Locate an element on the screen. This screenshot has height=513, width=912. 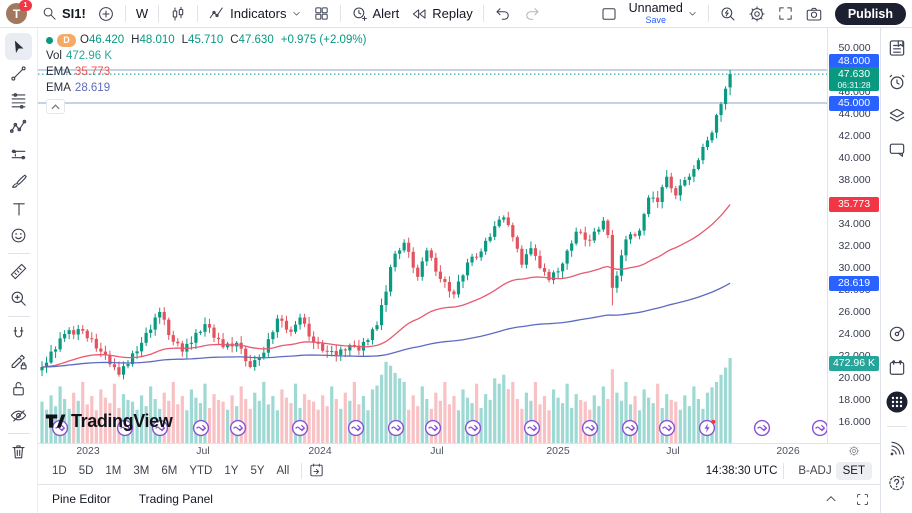
ema2-value: 28.619 is located at coordinates (92, 88).